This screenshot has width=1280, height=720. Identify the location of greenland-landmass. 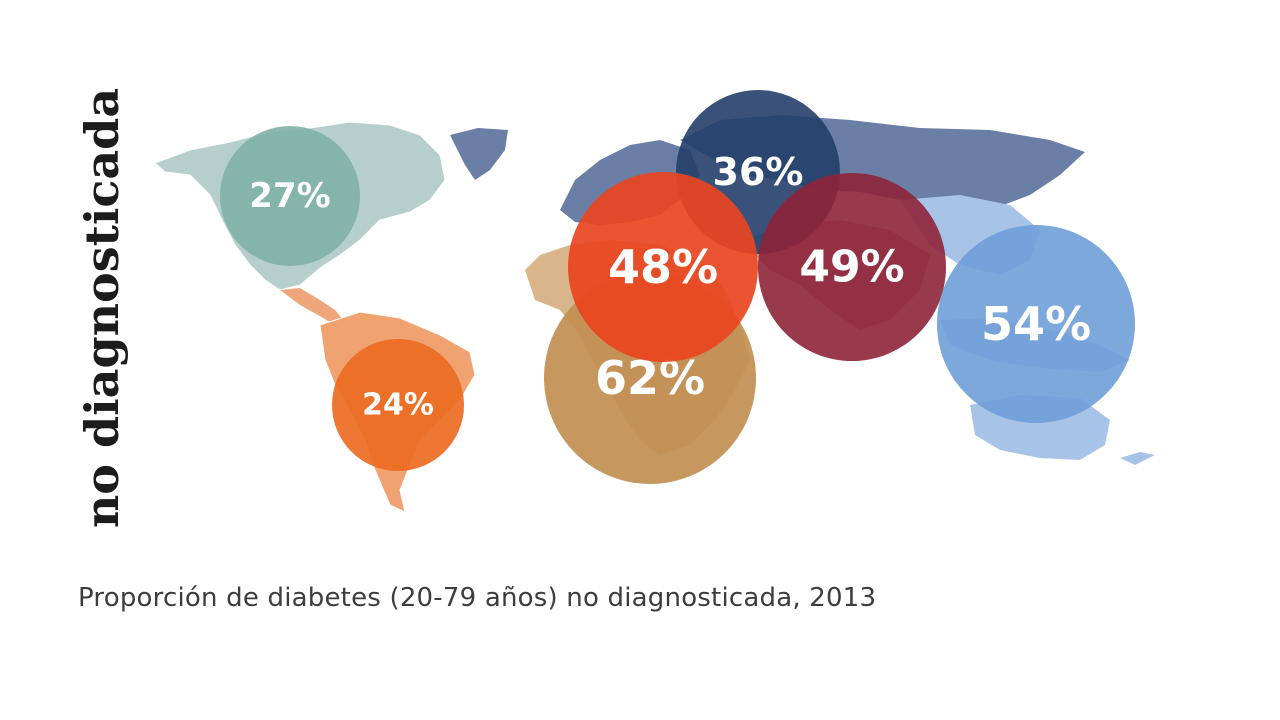
(479, 154).